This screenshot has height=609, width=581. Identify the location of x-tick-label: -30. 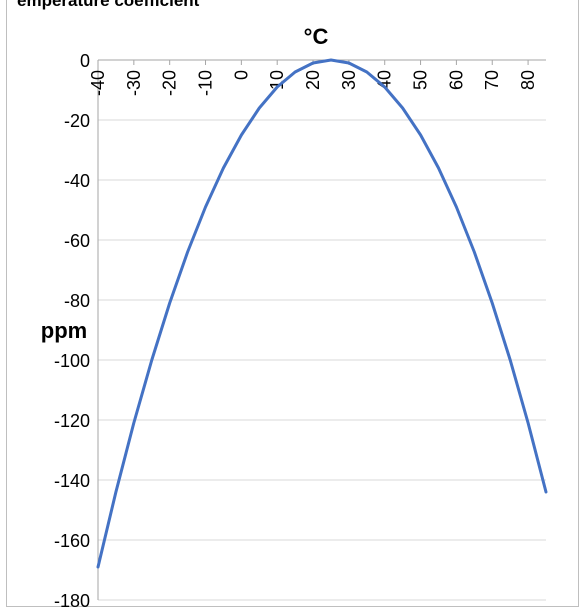
(134, 83).